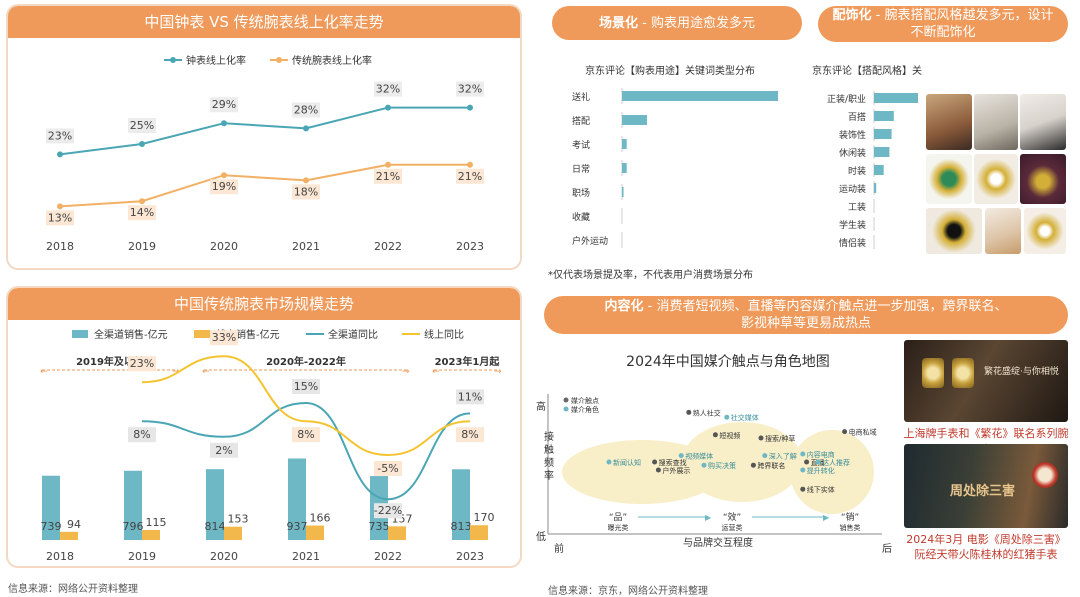 The height and width of the screenshot is (597, 1080). Describe the element at coordinates (215, 526) in the screenshot. I see `bar-total-label-2: 814` at that location.